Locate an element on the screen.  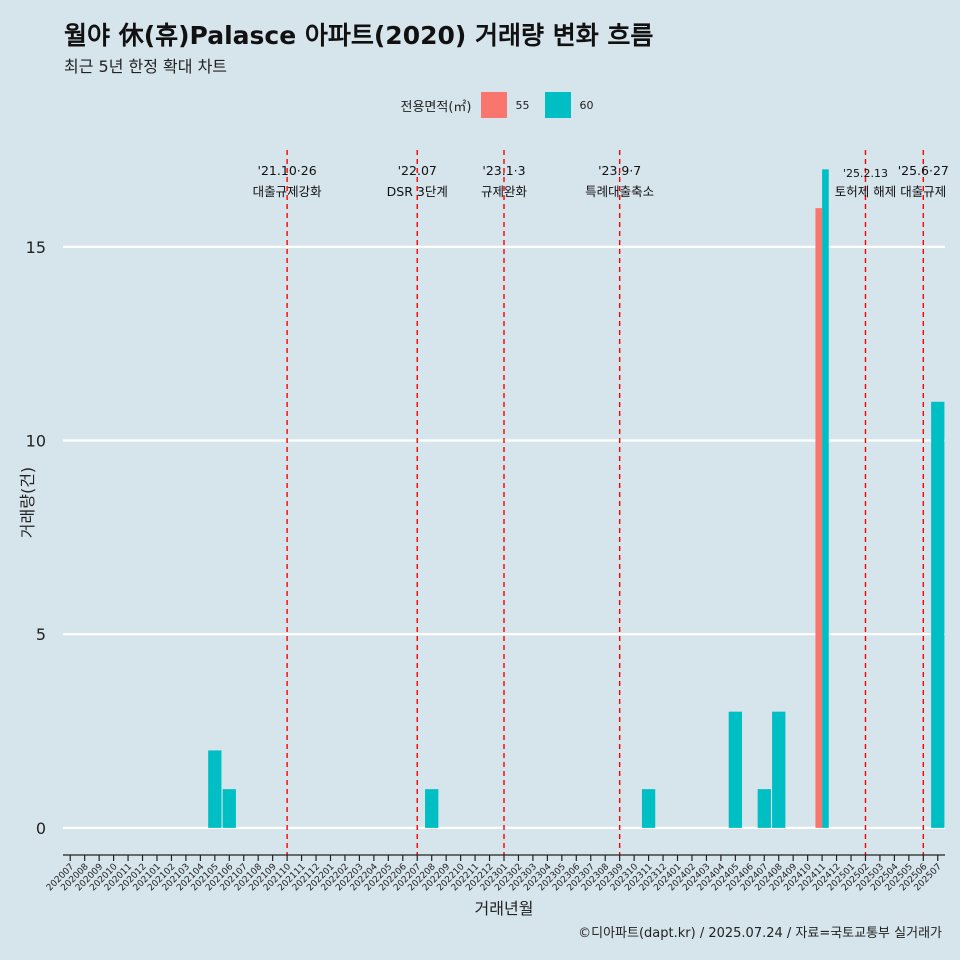
x-axis-title: 거래년월 is located at coordinates (504, 908).